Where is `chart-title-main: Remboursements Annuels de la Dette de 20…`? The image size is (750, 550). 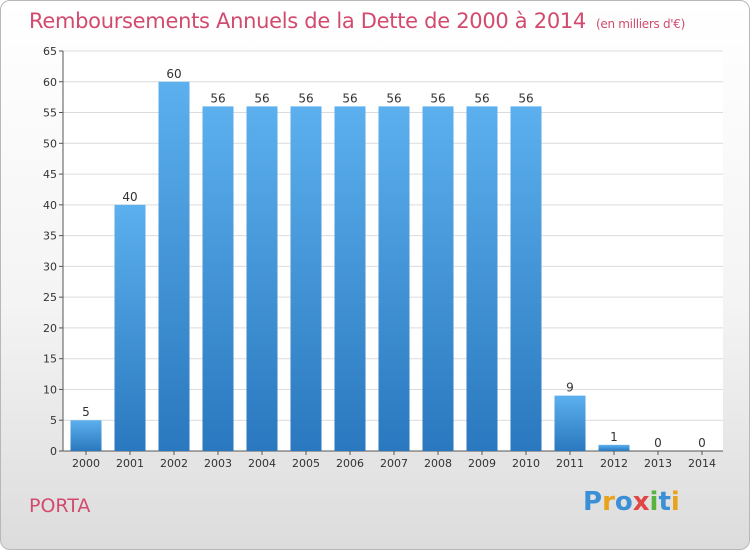 chart-title-main: Remboursements Annuels de la Dette de 20… is located at coordinates (307, 21).